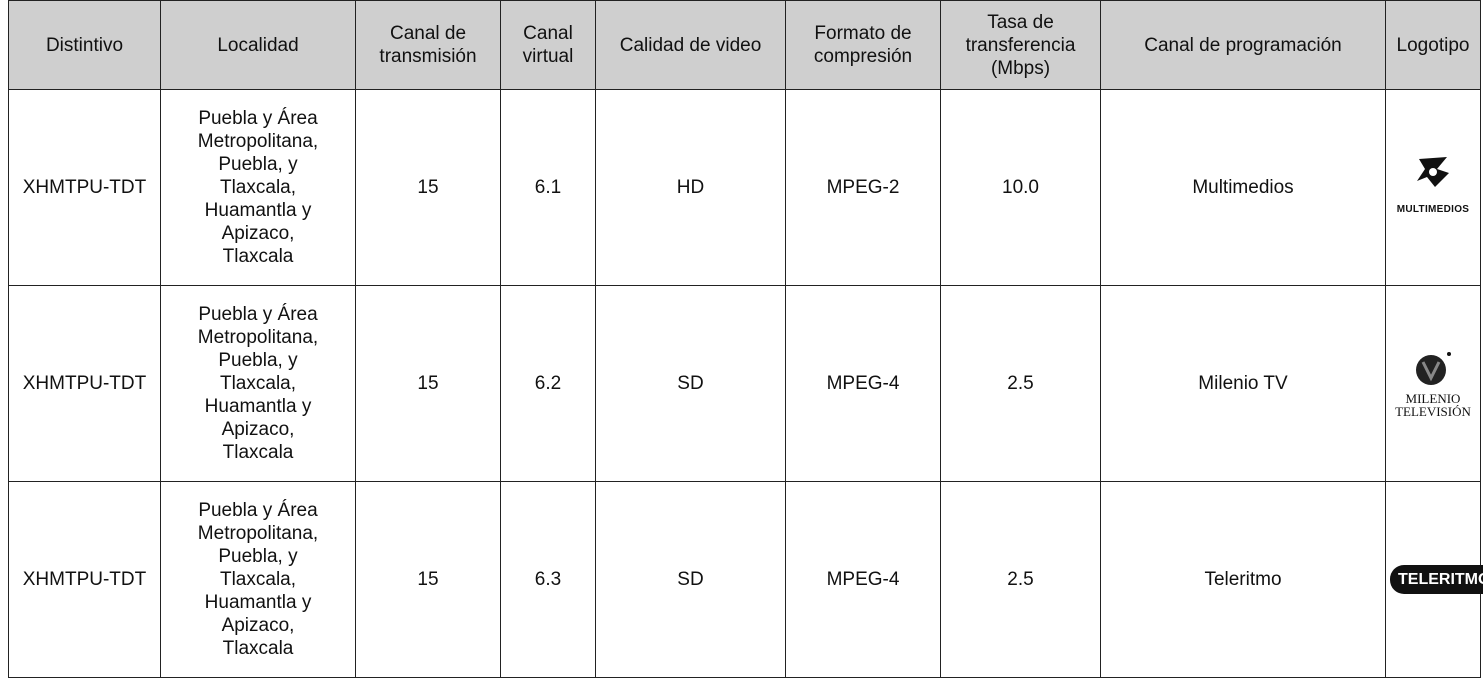  I want to click on logo-text-block: MILENIO TELEVISIÓN, so click(1433, 405).